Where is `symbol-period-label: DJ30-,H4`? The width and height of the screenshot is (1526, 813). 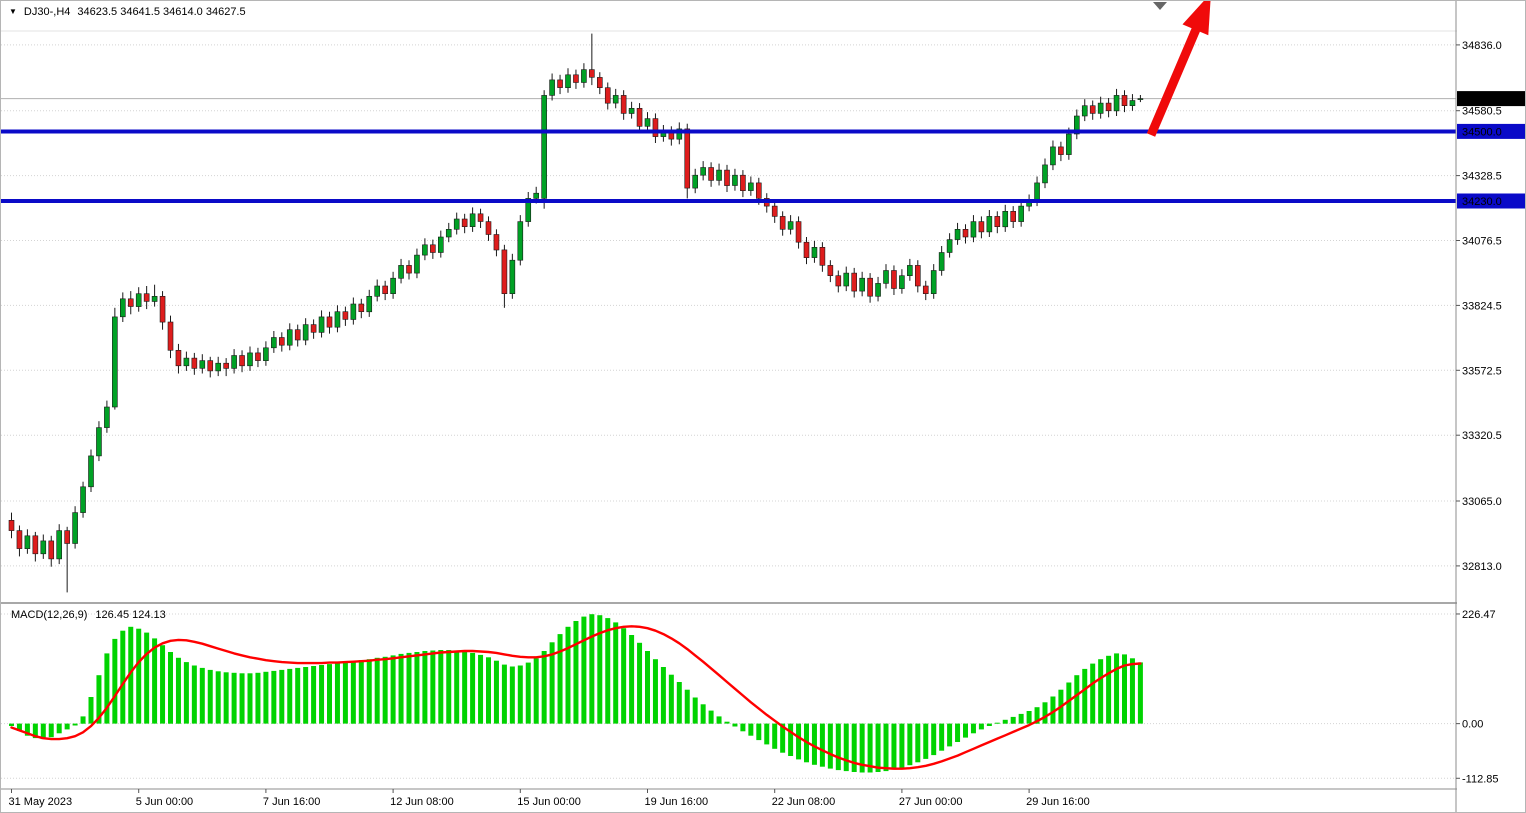 symbol-period-label: DJ30-,H4 is located at coordinates (47, 12).